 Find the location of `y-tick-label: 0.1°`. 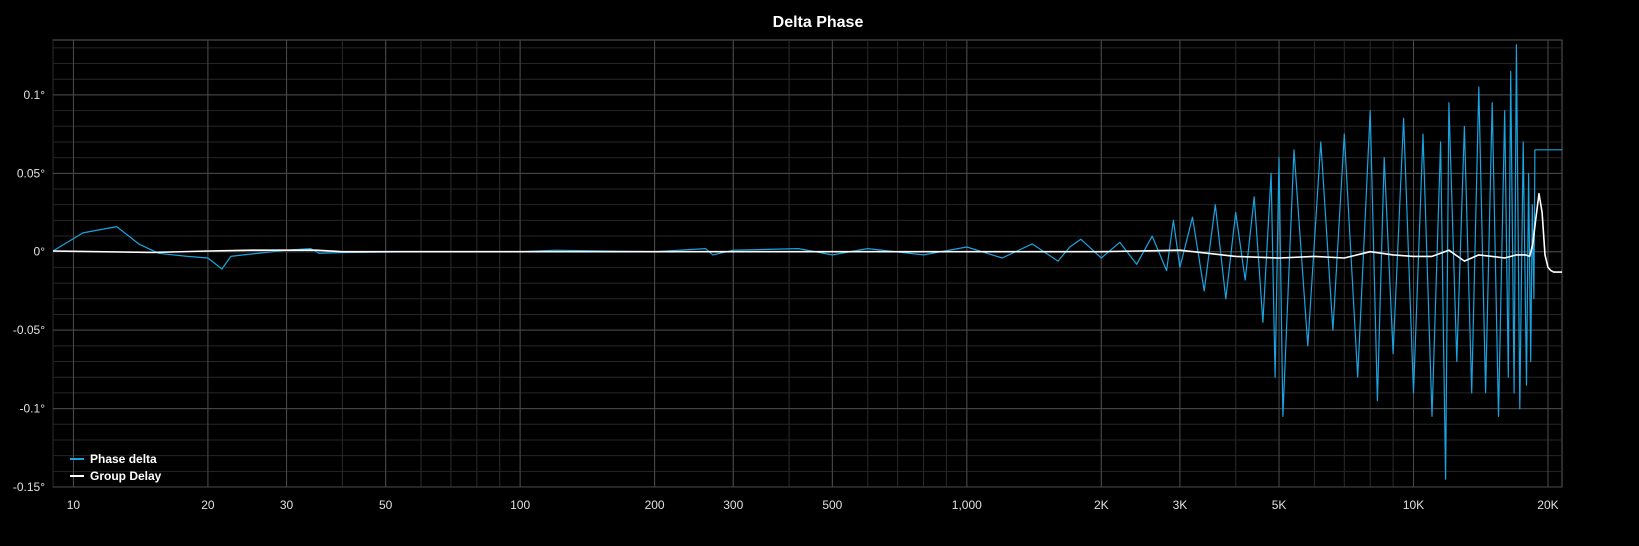

y-tick-label: 0.1° is located at coordinates (35, 95).